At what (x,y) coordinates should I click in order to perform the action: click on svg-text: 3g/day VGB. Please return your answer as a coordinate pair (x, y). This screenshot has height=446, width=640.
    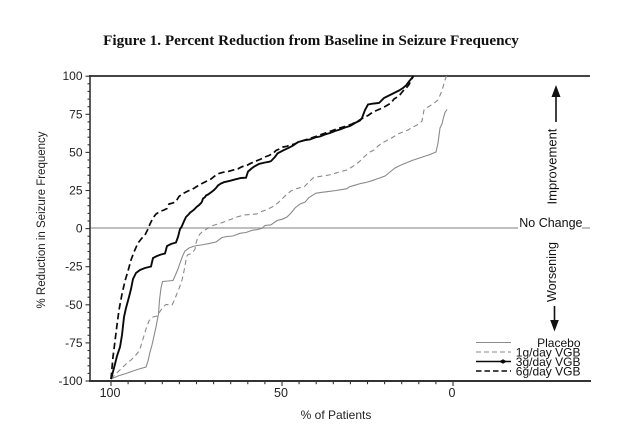
    Looking at the image, I should click on (548, 362).